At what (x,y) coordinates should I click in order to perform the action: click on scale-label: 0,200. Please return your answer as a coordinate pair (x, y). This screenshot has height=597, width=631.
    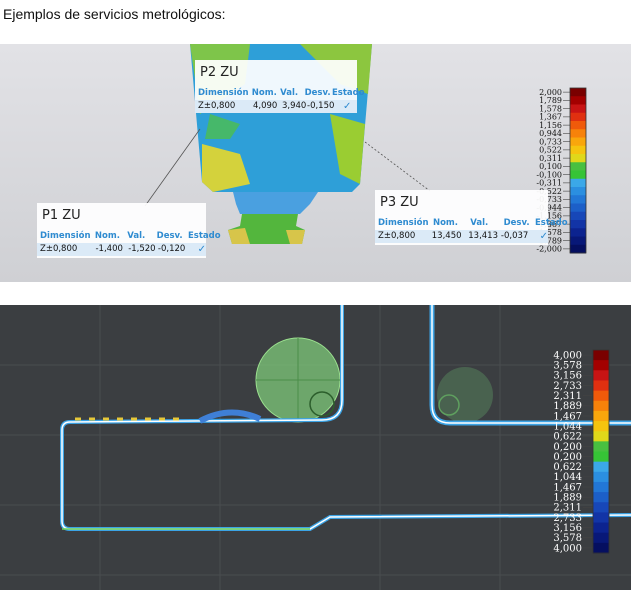
    Looking at the image, I should click on (567, 457).